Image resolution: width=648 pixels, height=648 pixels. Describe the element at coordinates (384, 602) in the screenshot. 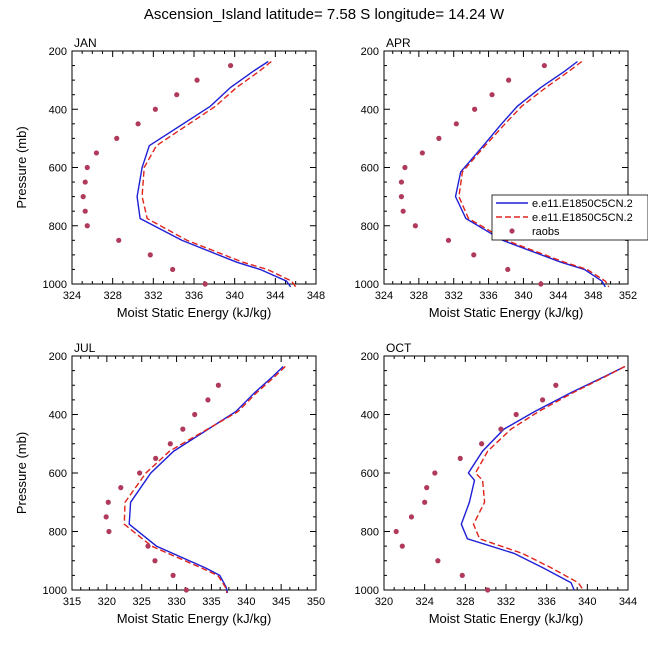

I see `x-tick-label: 320` at that location.